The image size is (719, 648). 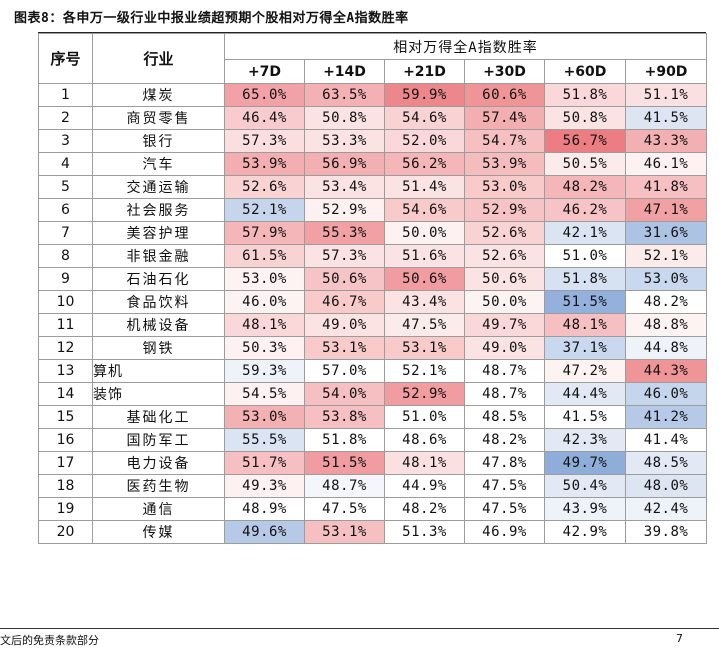 What do you see at coordinates (666, 440) in the screenshot?
I see `win-rate-cell: 41.4%` at bounding box center [666, 440].